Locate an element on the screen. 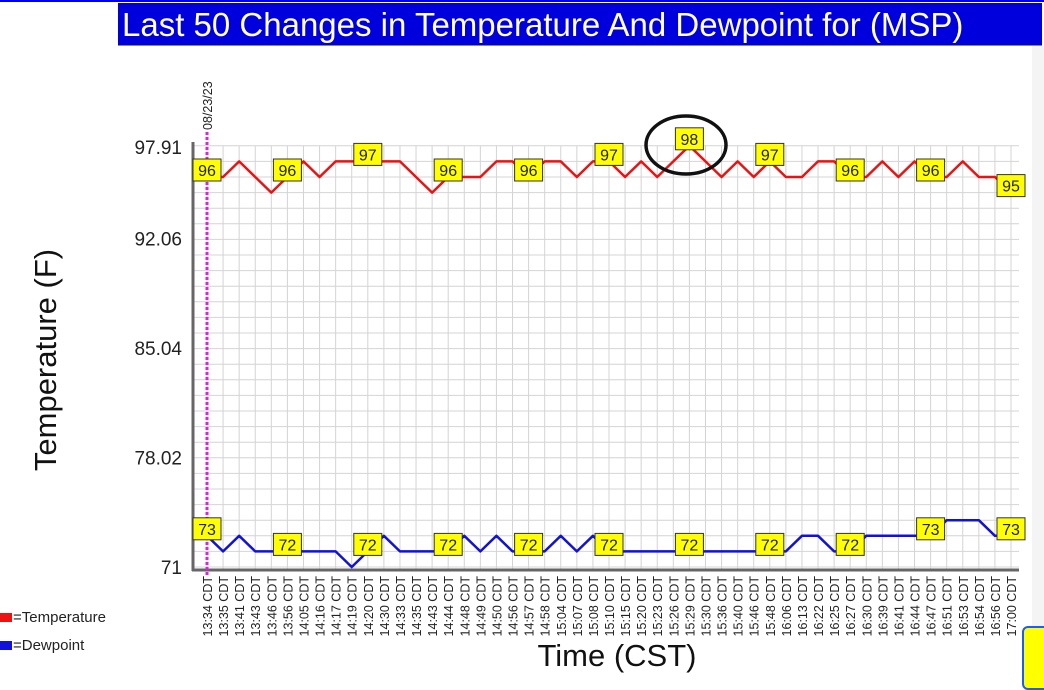 The image size is (1044, 690). x-tick-label: 16:39 CDT is located at coordinates (883, 606).